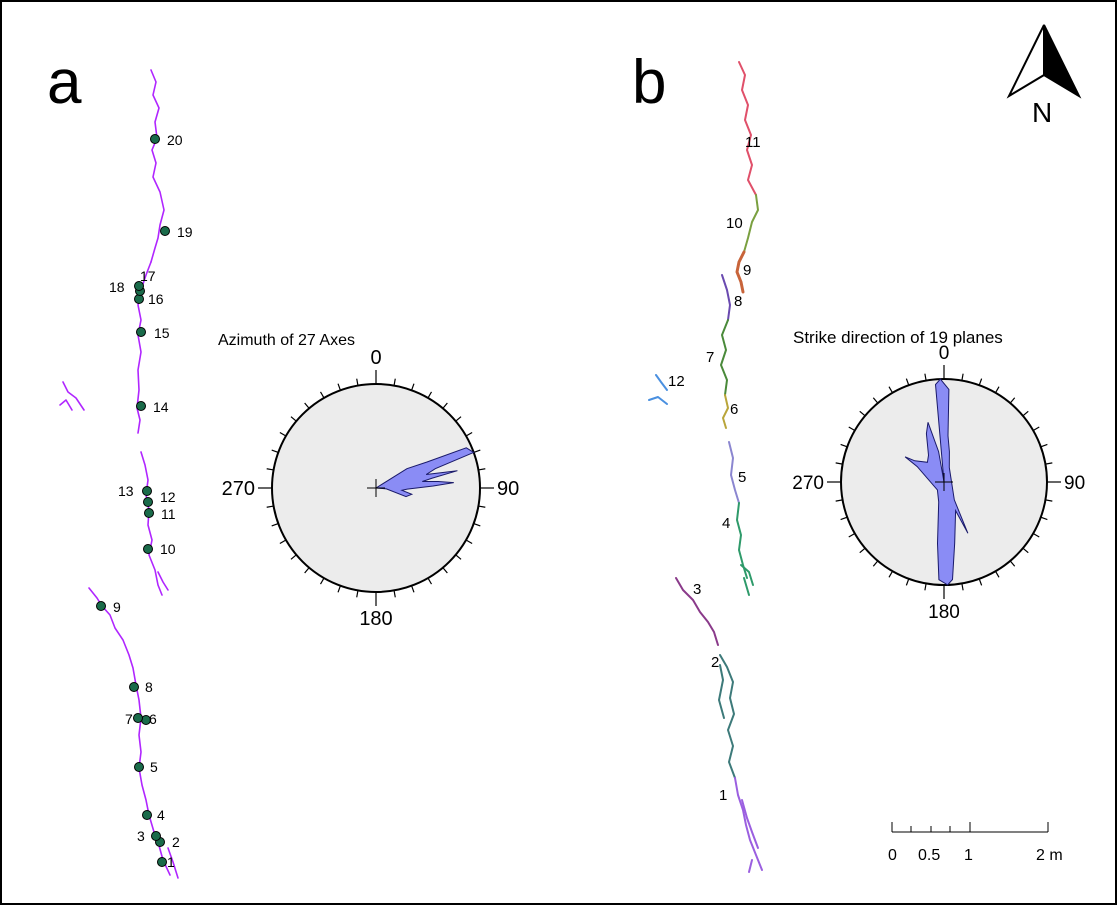 The image size is (1117, 905). What do you see at coordinates (148, 276) in the screenshot?
I see `sample-point-label: 17` at bounding box center [148, 276].